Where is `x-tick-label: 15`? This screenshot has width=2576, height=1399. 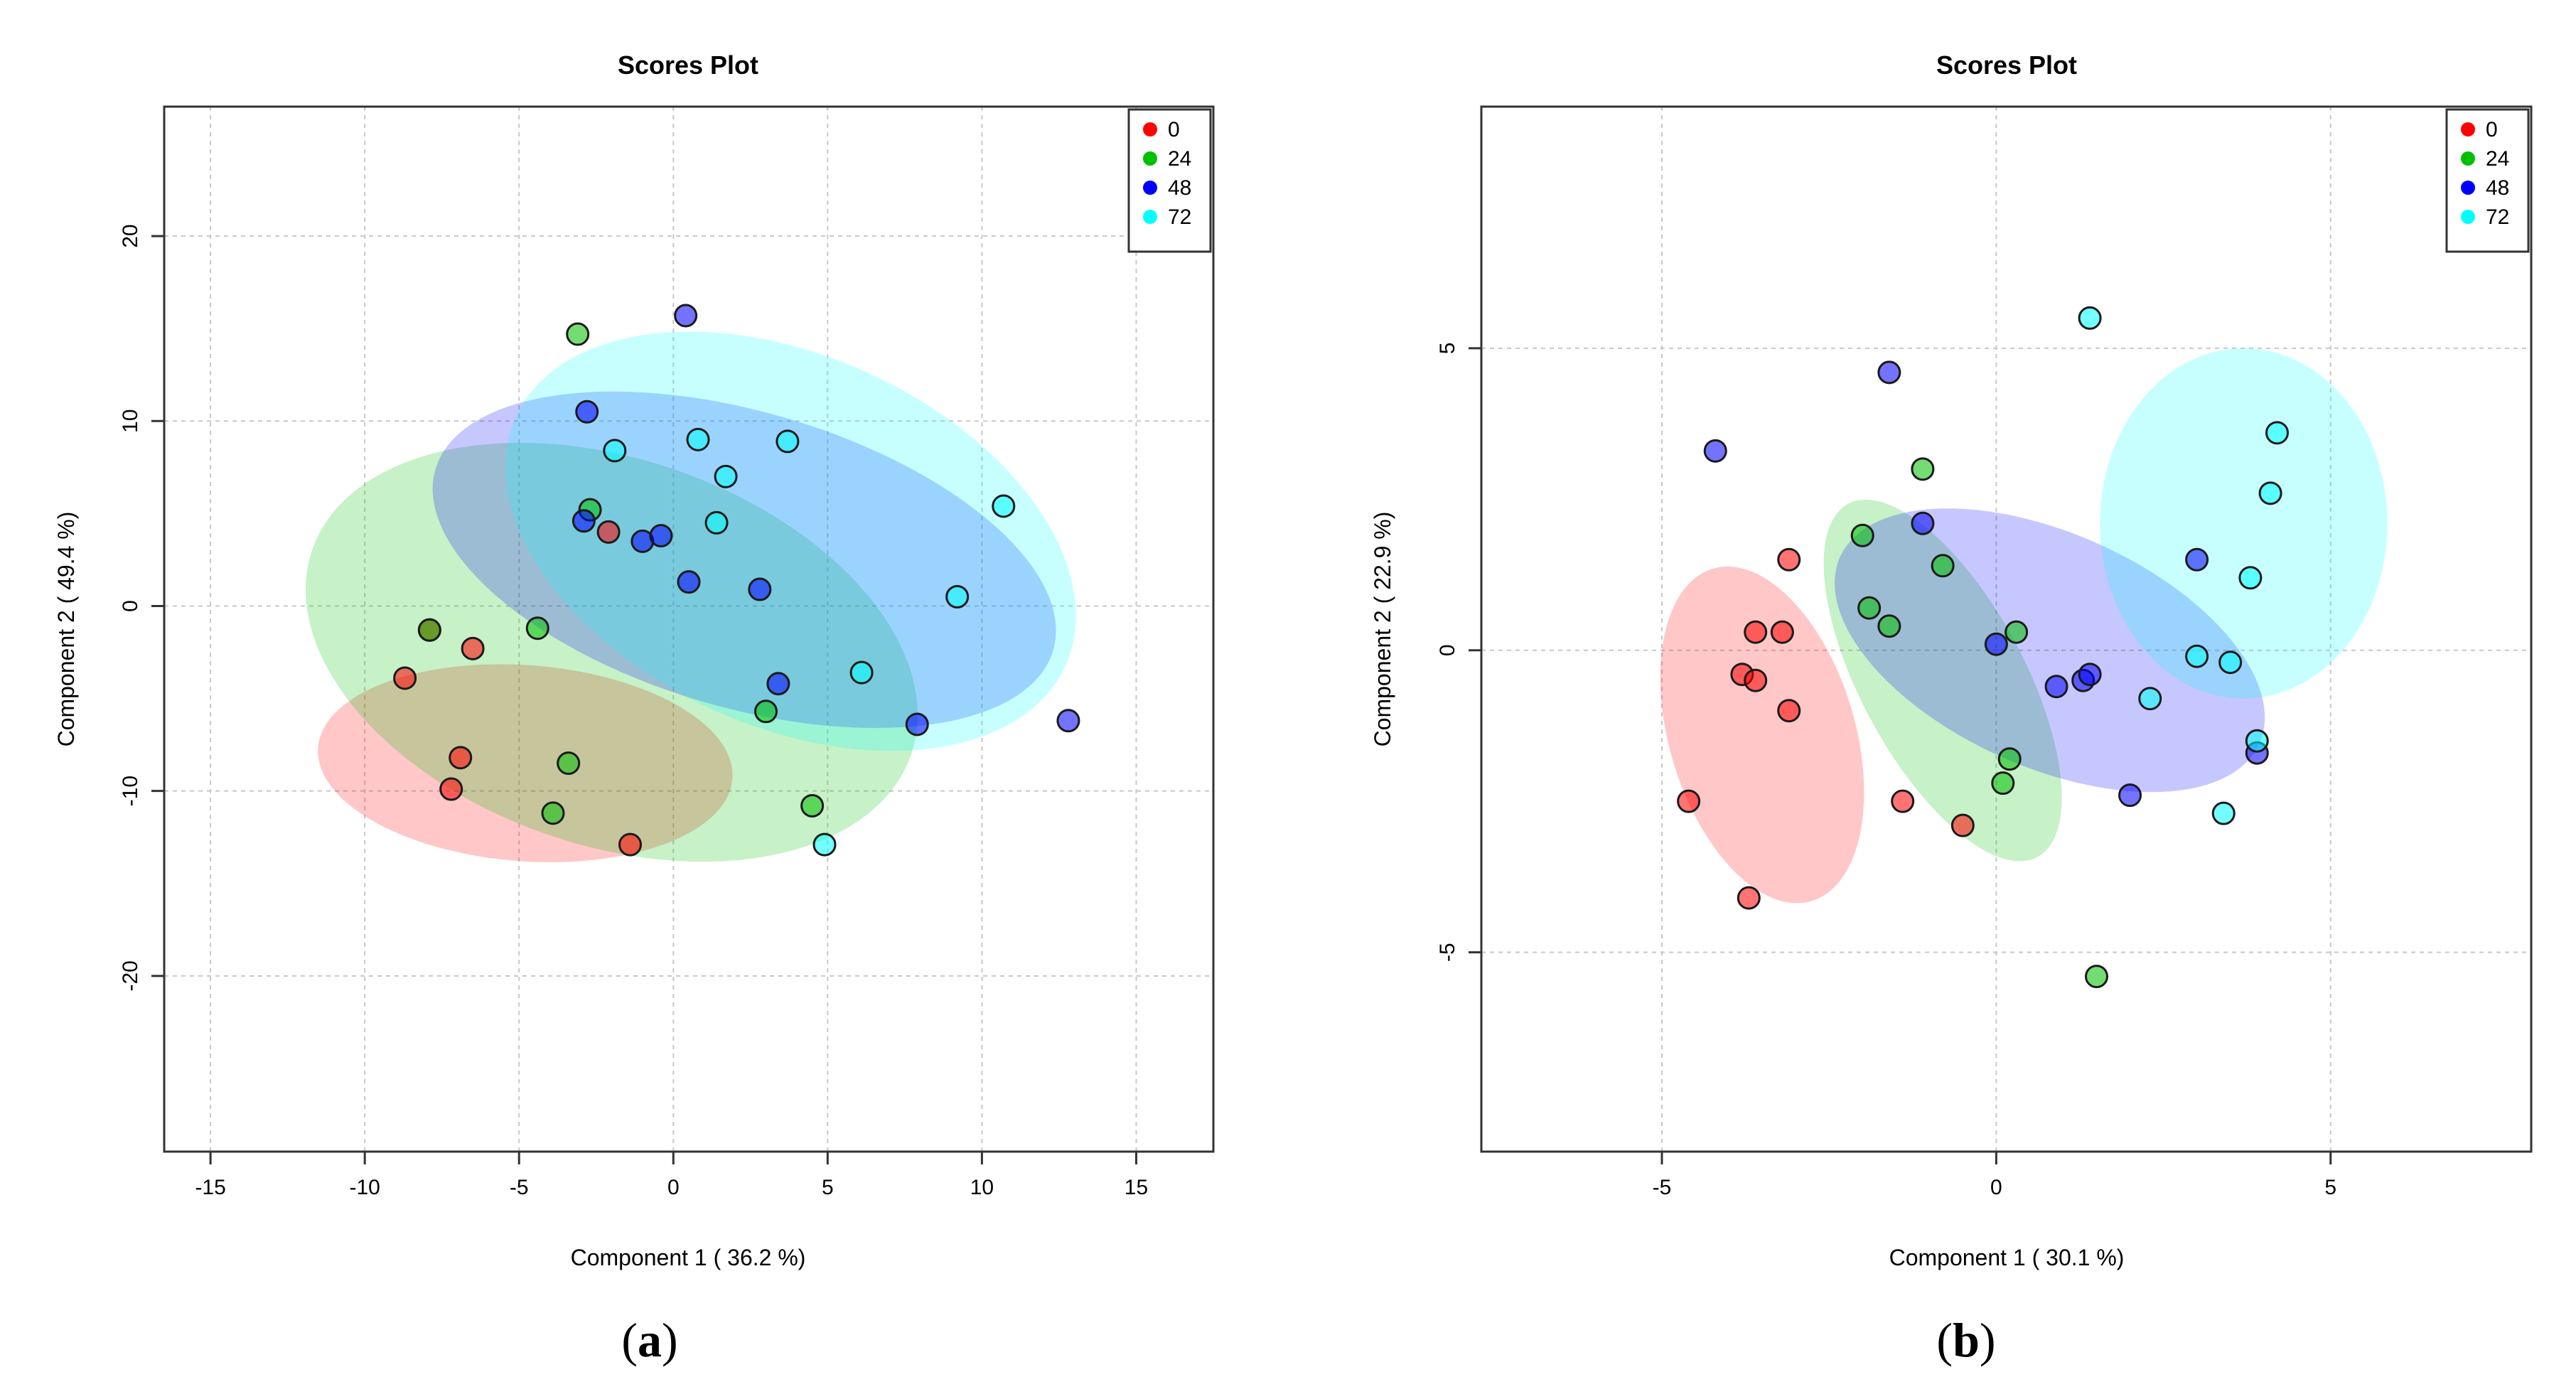 x-tick-label: 15 is located at coordinates (1136, 1187).